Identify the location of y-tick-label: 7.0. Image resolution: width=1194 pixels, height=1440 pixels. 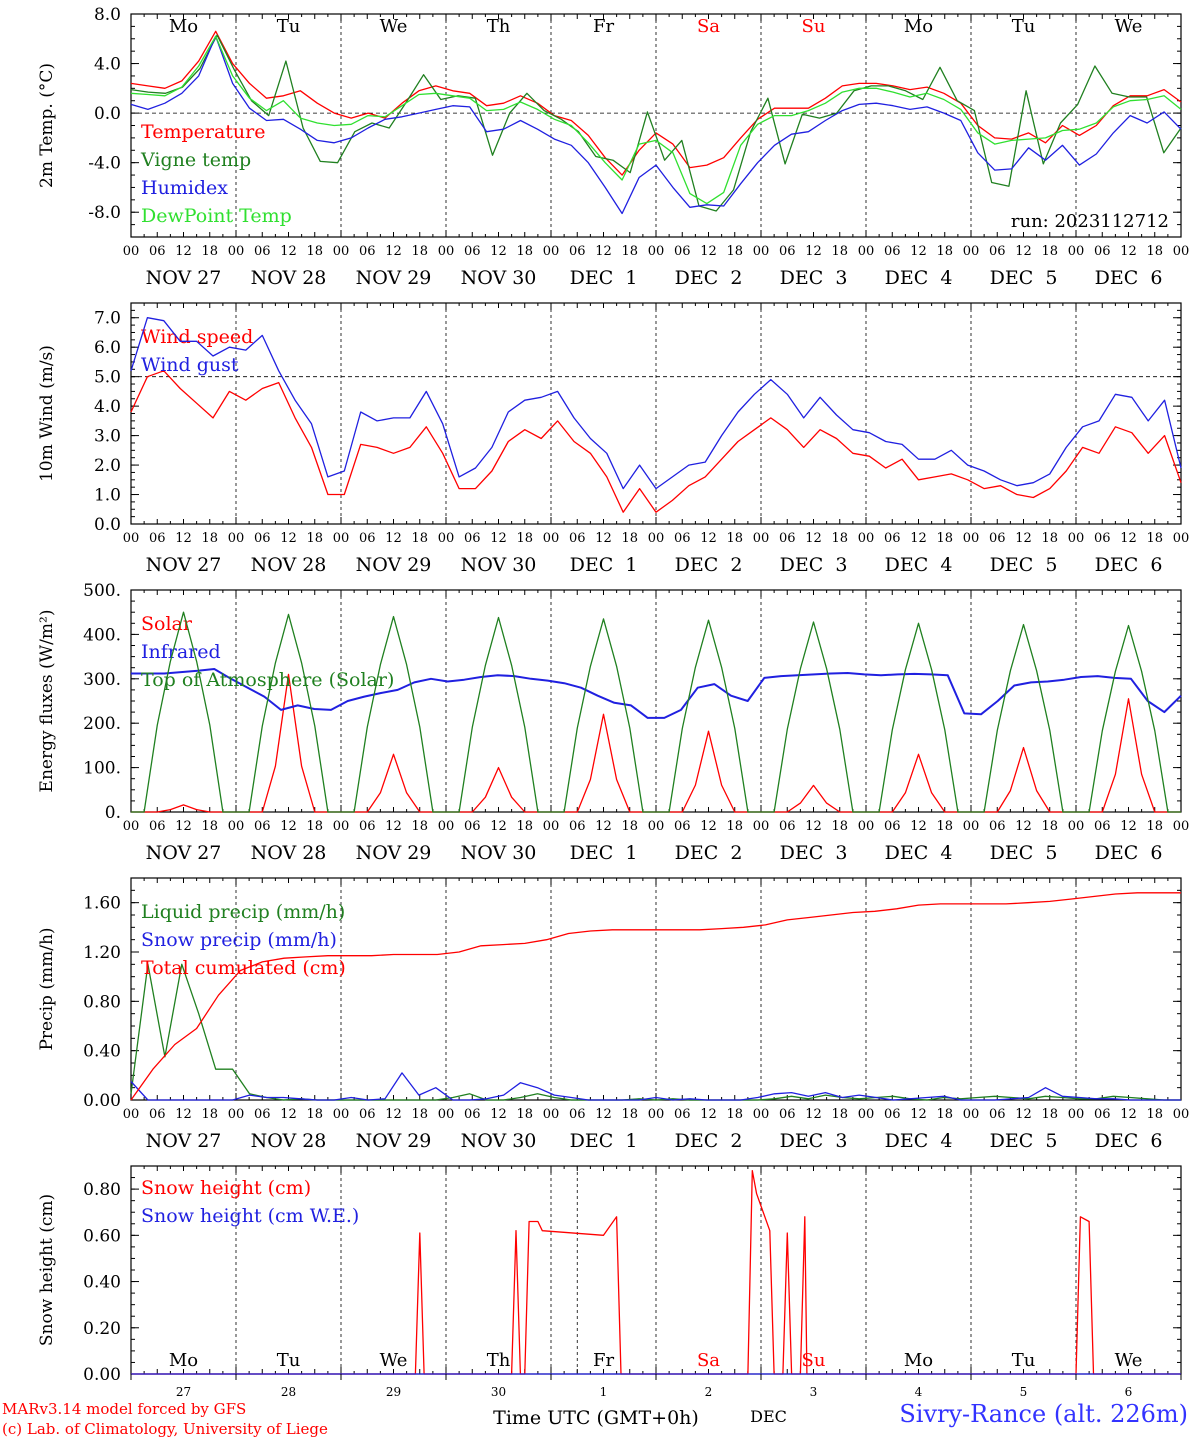
(107, 319).